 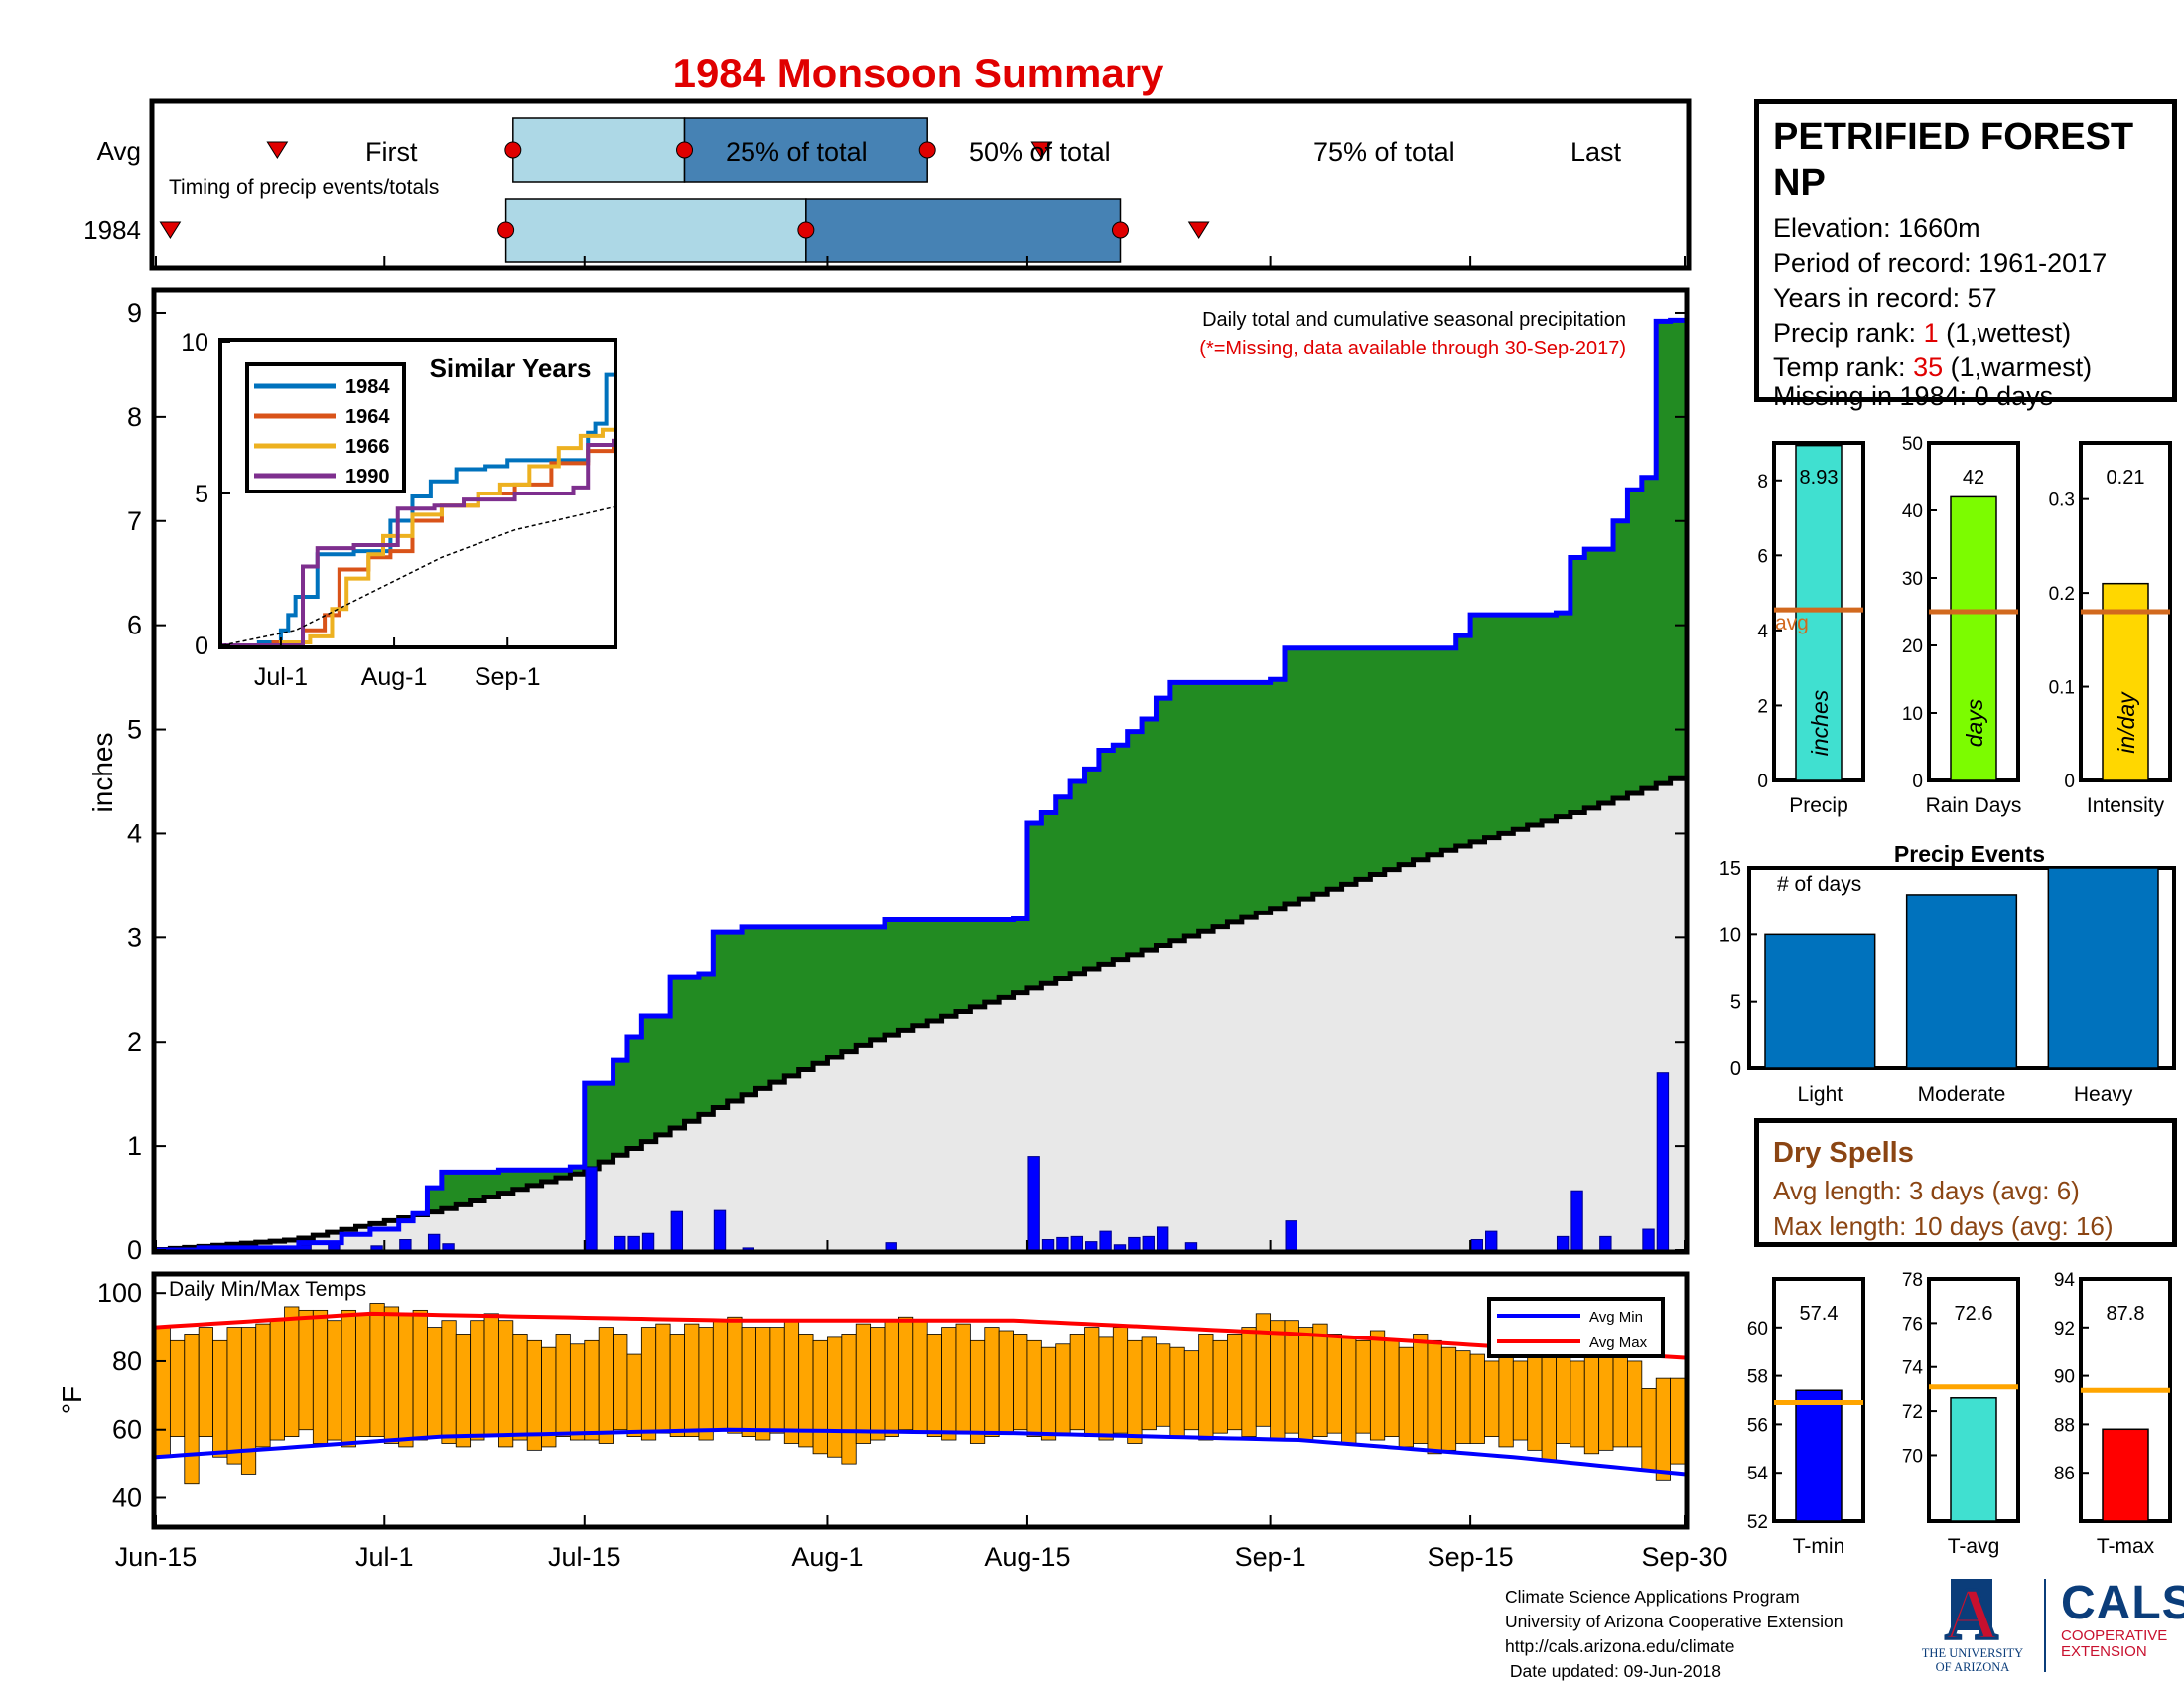 I want to click on university-logo-text: THE UNIVERSITY OF ARIZONA, so click(x=1972, y=1660).